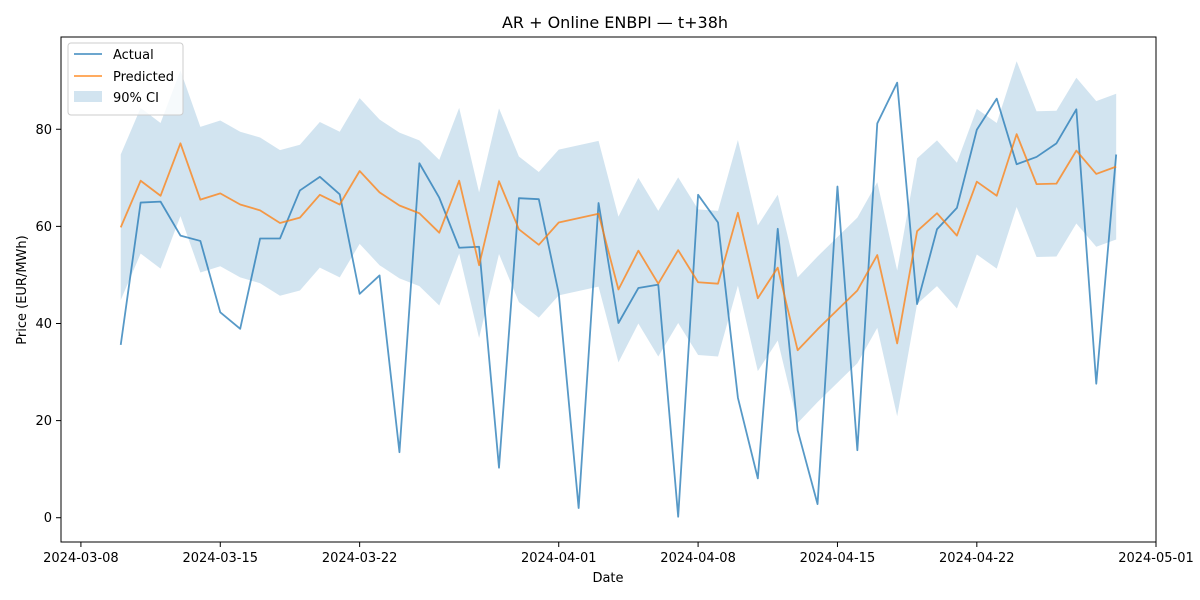 Image resolution: width=1200 pixels, height=600 pixels. What do you see at coordinates (48, 518) in the screenshot?
I see `y-tick-label: 0` at bounding box center [48, 518].